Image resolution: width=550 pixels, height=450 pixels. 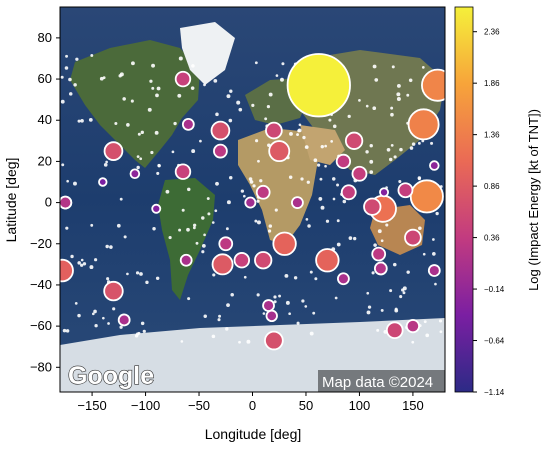 I want to click on colorbar-tick-label: −1.14, so click(x=494, y=392).